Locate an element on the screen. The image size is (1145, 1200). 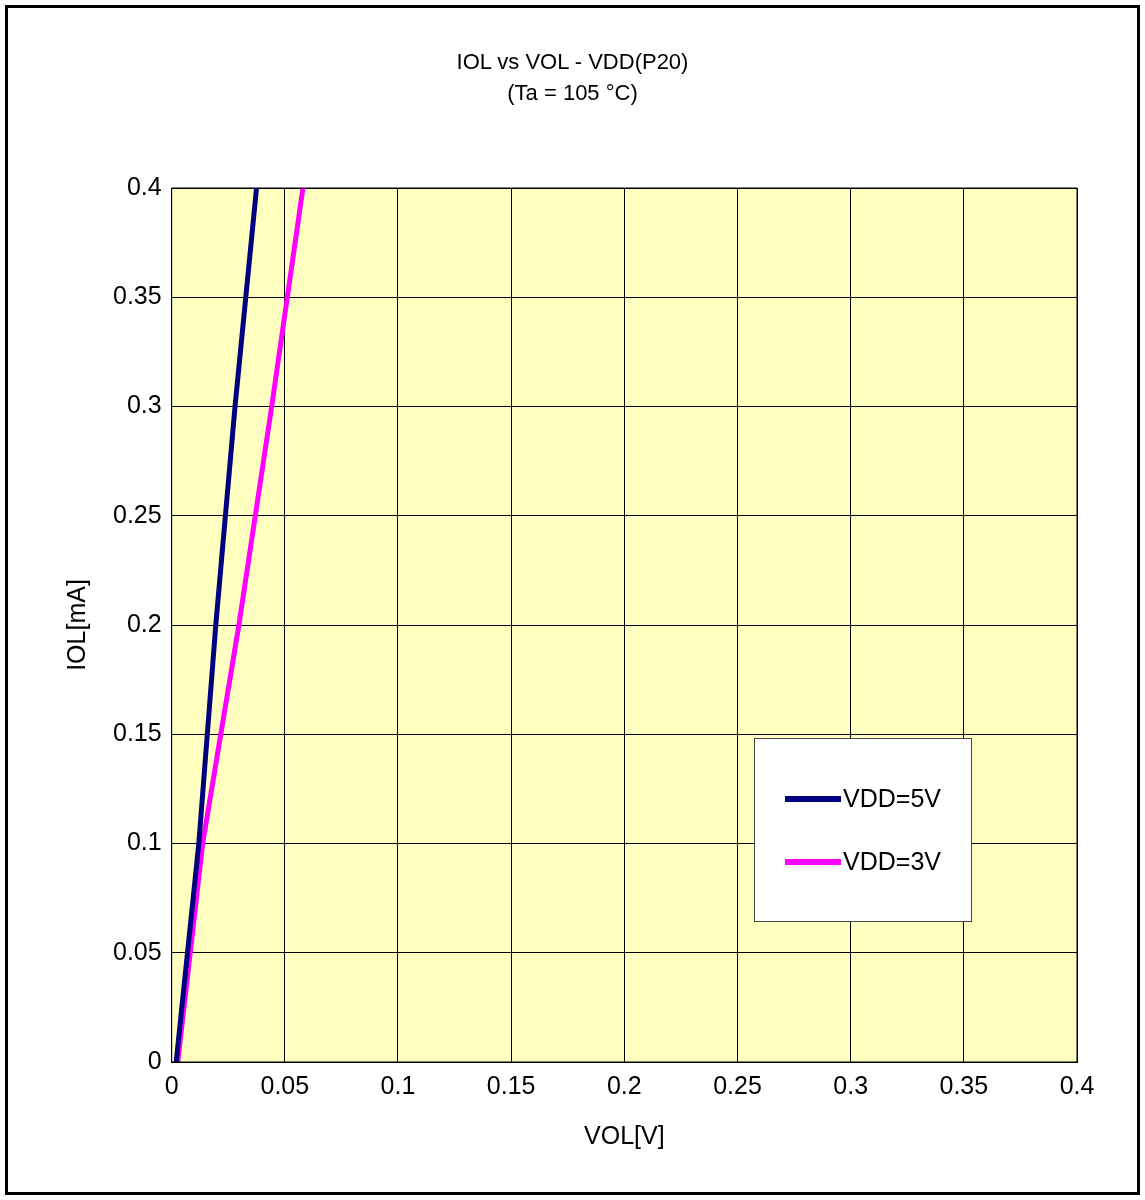
x-tick-label: 0.3 is located at coordinates (851, 1084).